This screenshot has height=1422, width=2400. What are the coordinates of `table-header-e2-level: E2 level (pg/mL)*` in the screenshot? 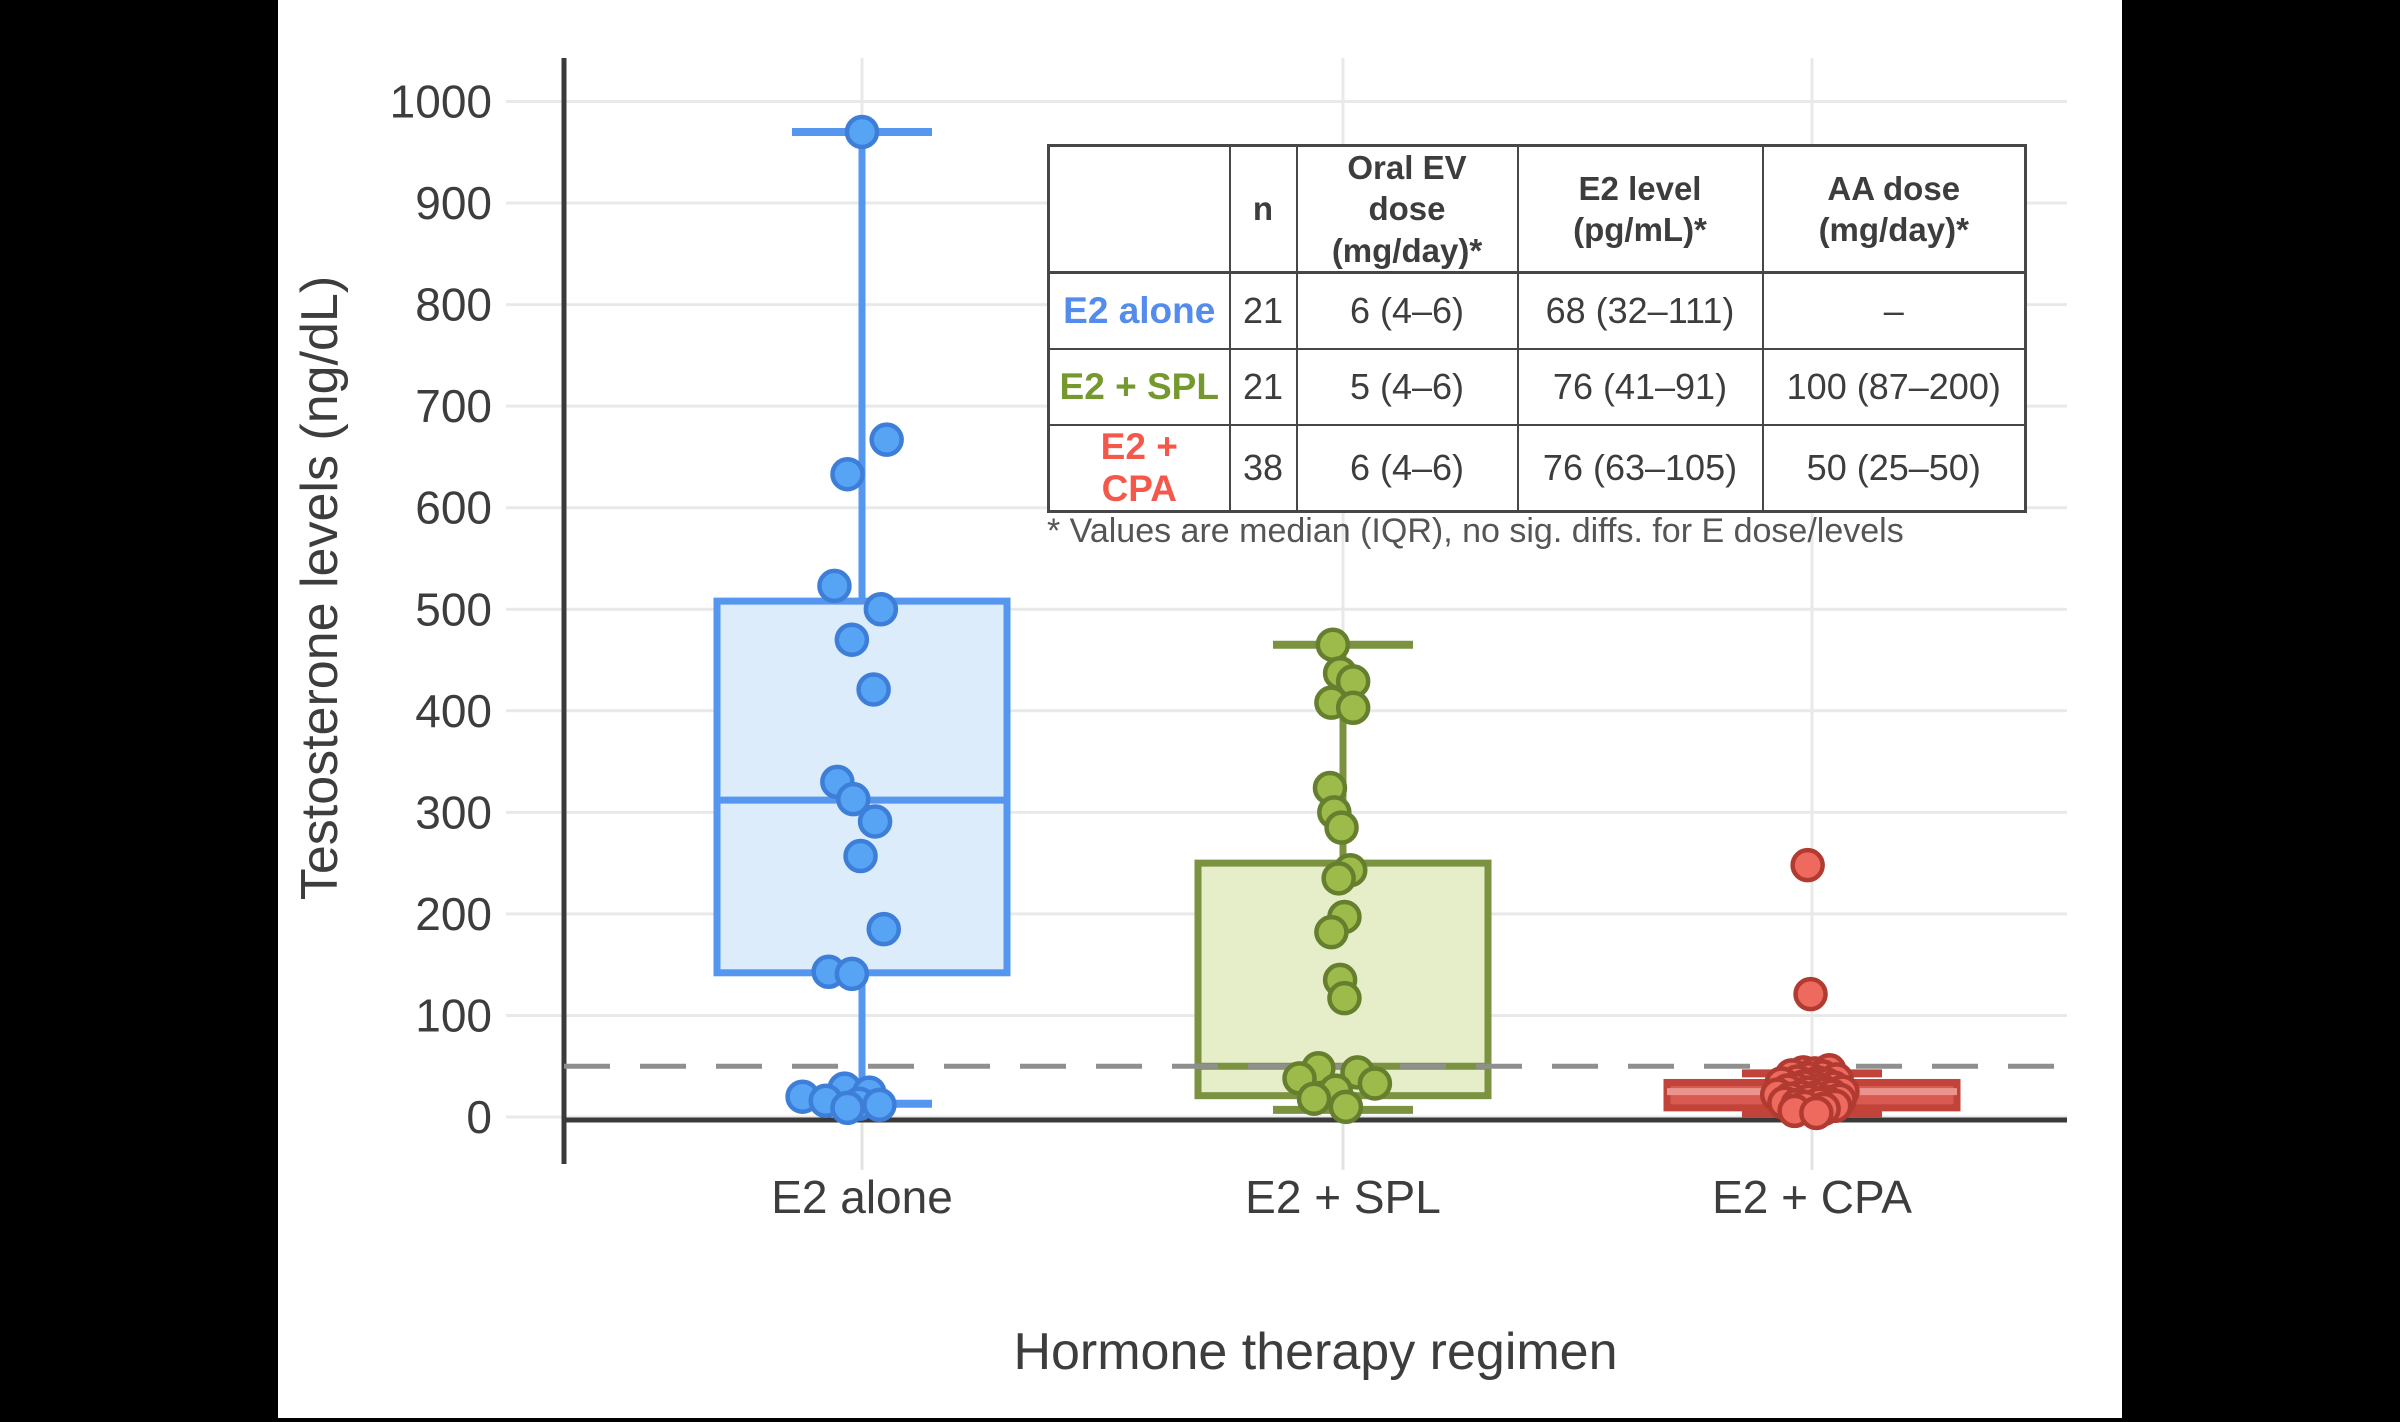 It's located at (1640, 209).